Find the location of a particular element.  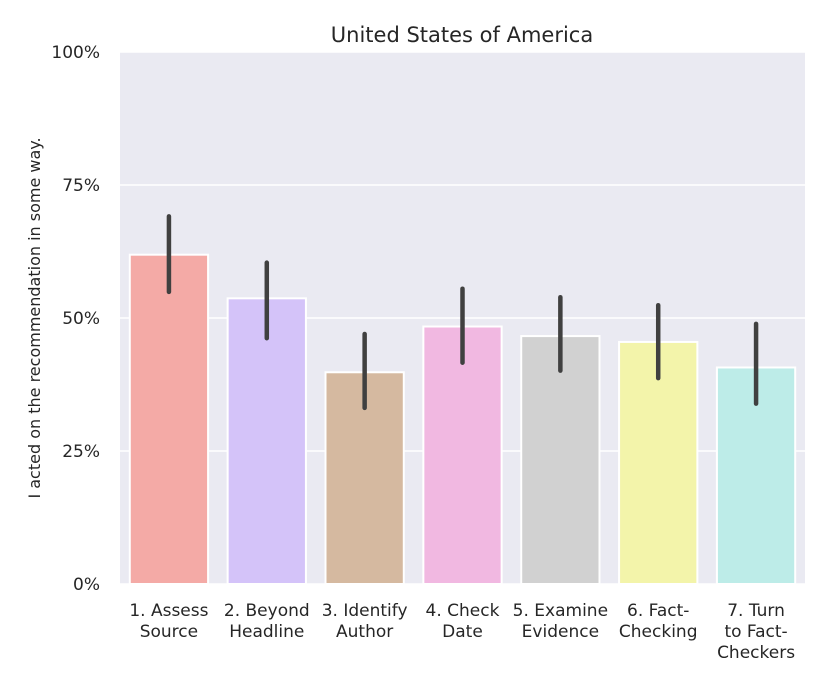

x-tick-label: 1. Assess is located at coordinates (168, 611).